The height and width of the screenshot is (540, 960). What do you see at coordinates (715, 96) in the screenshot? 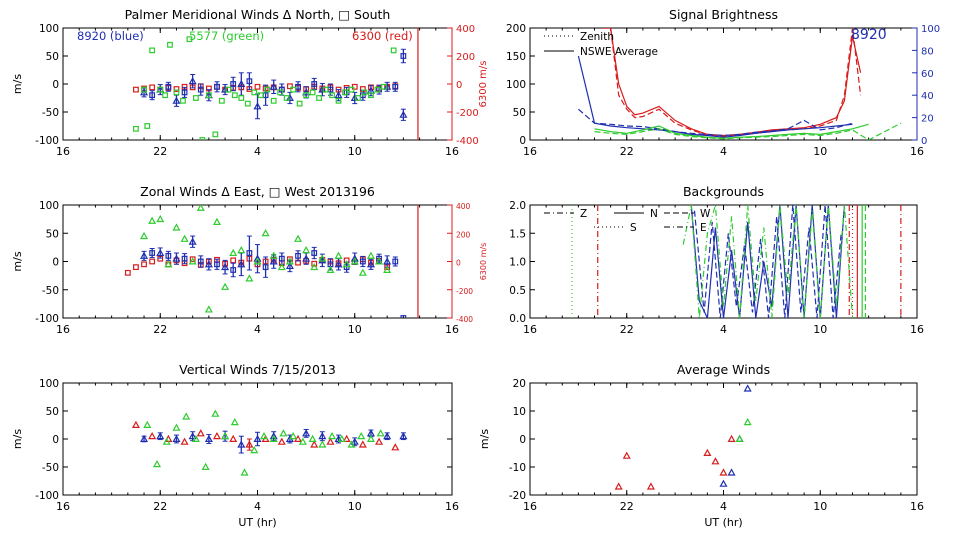
I see `series-line-8920-avg` at bounding box center [715, 96].